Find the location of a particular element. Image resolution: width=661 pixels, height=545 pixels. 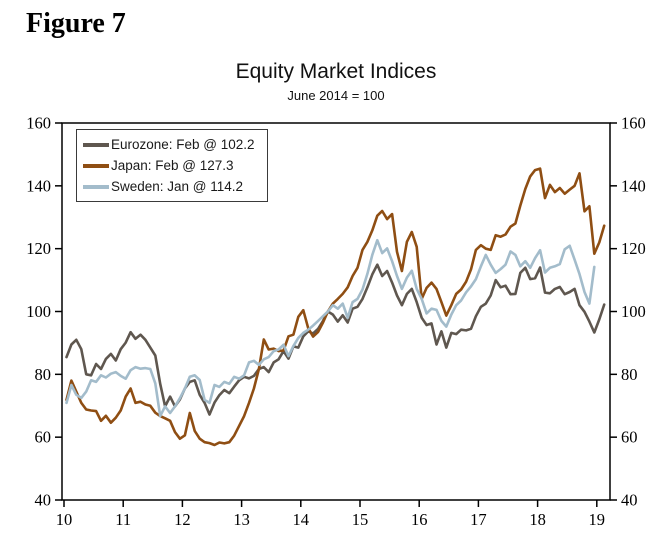

chart-title: Equity Market Indices is located at coordinates (336, 71).